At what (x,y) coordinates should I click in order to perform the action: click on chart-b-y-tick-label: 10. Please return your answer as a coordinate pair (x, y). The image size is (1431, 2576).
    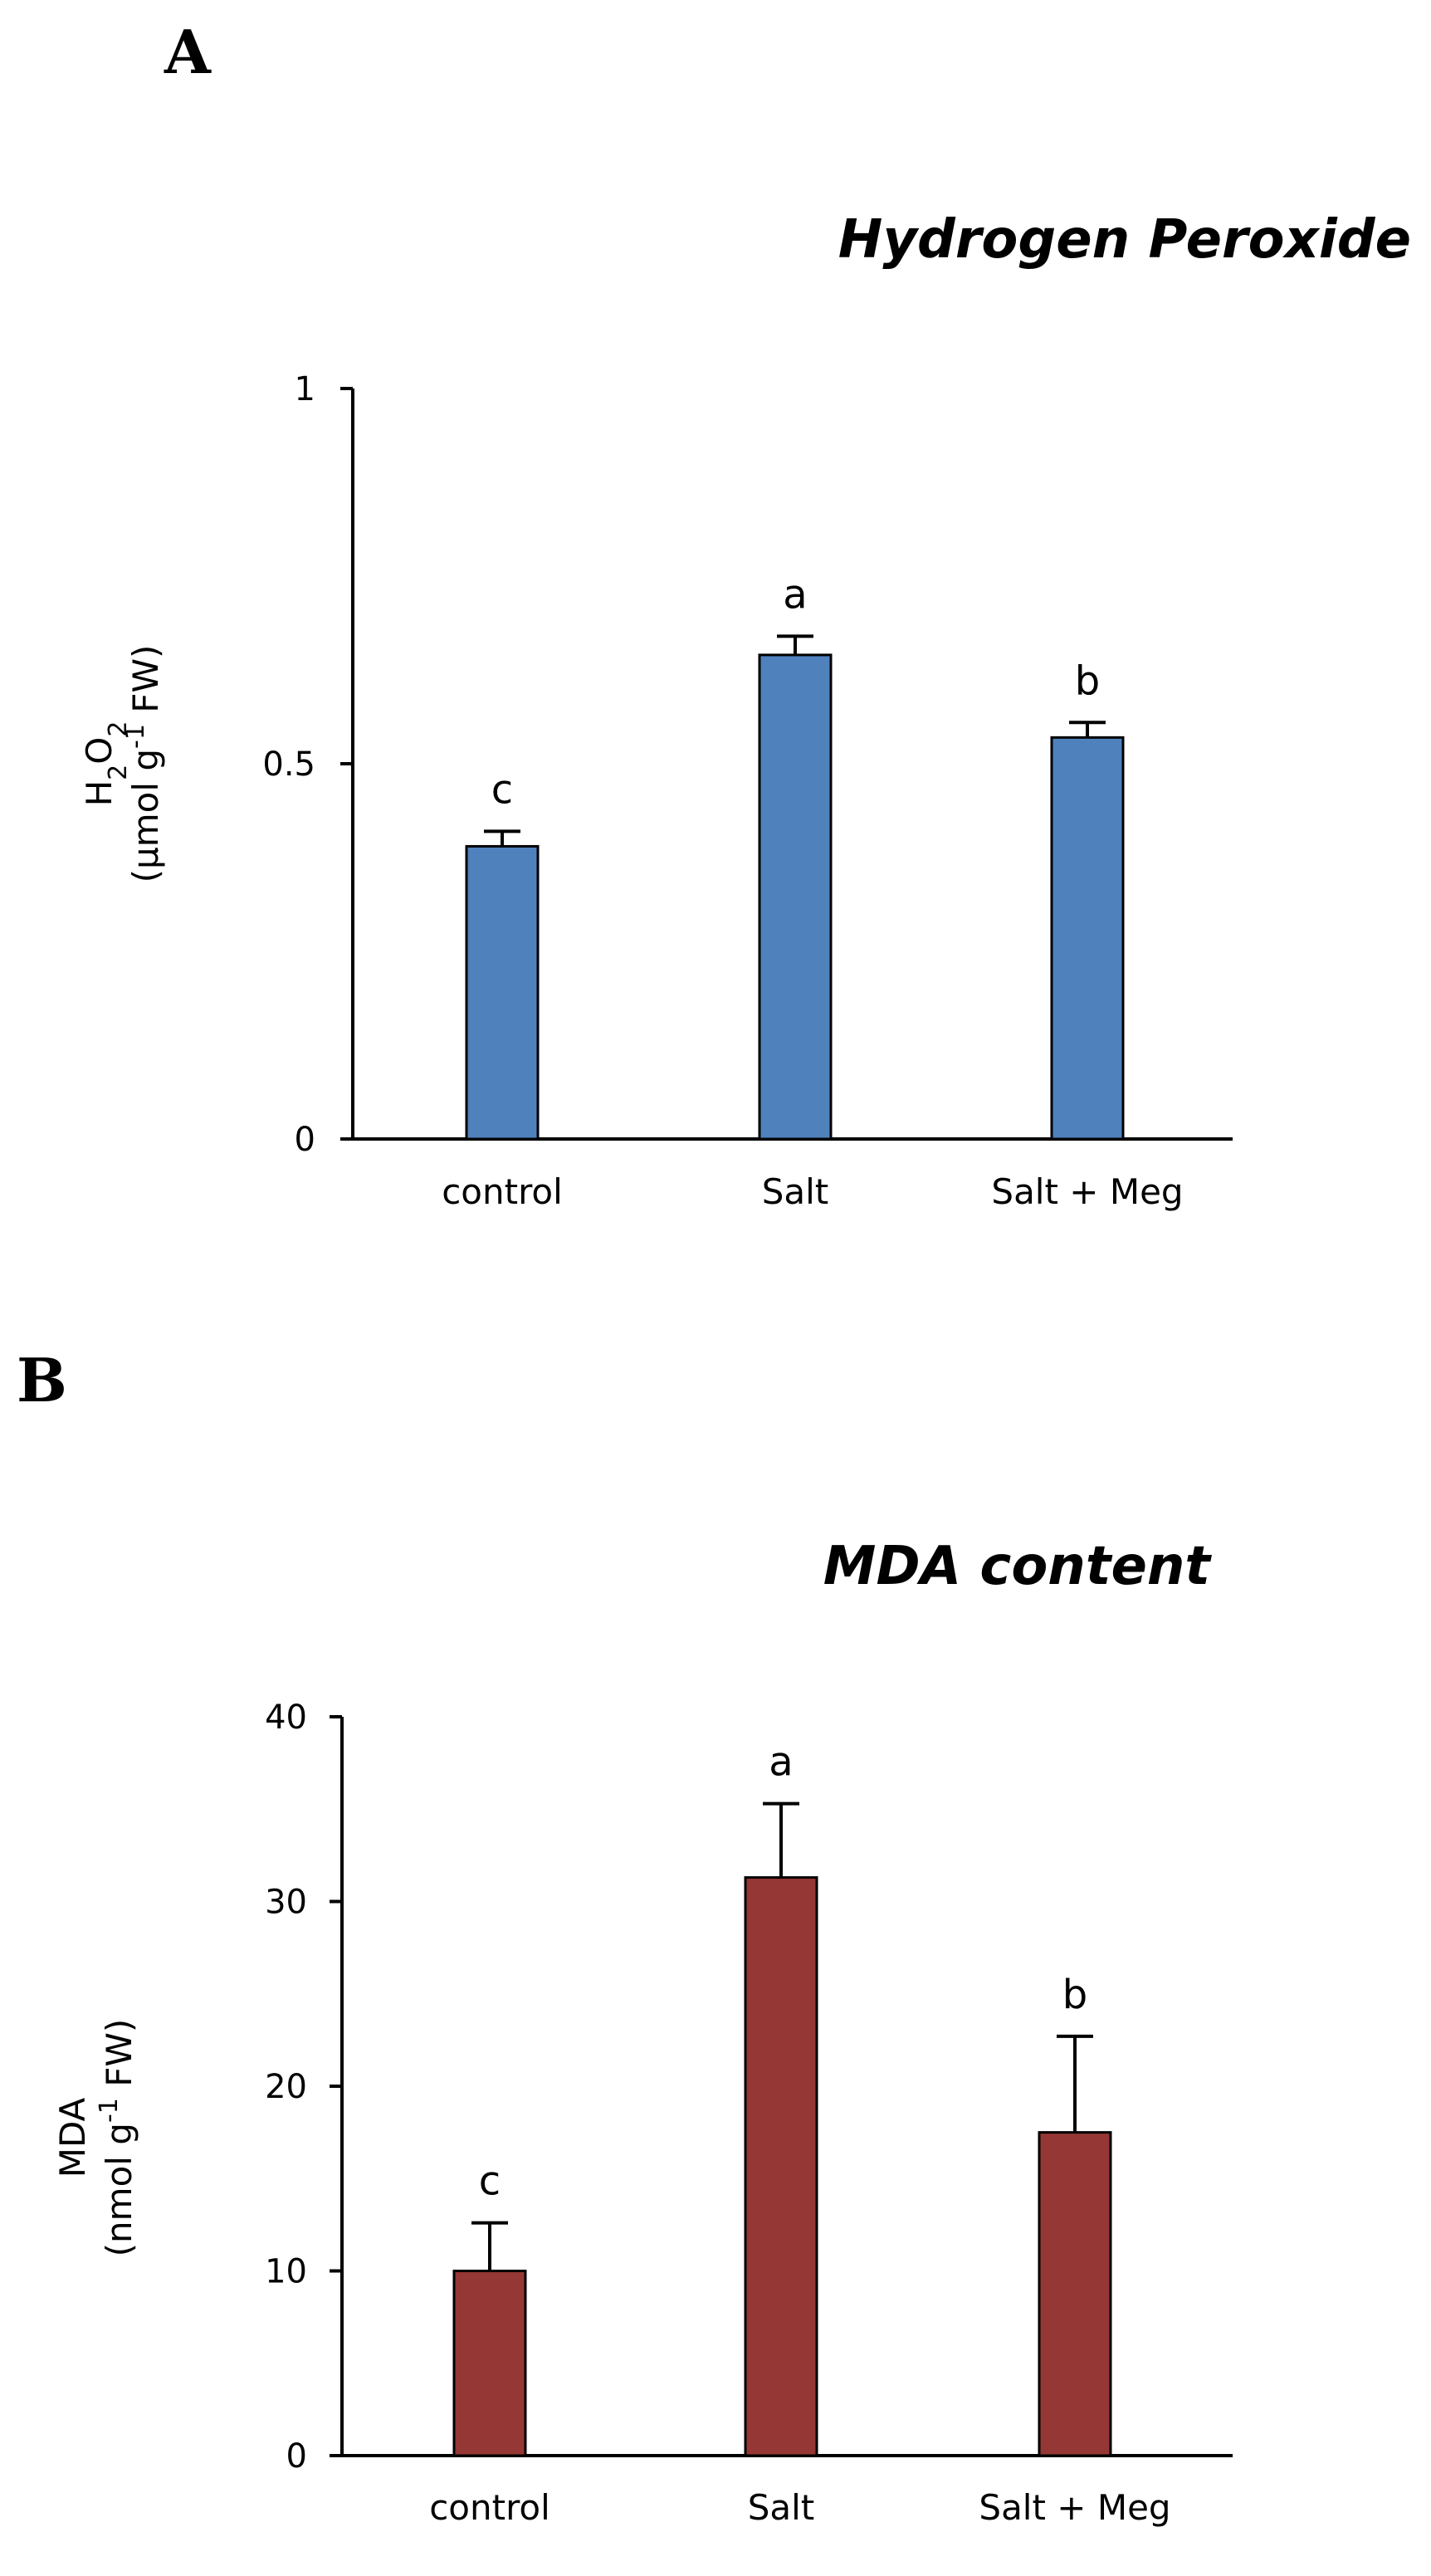
    Looking at the image, I should click on (286, 2272).